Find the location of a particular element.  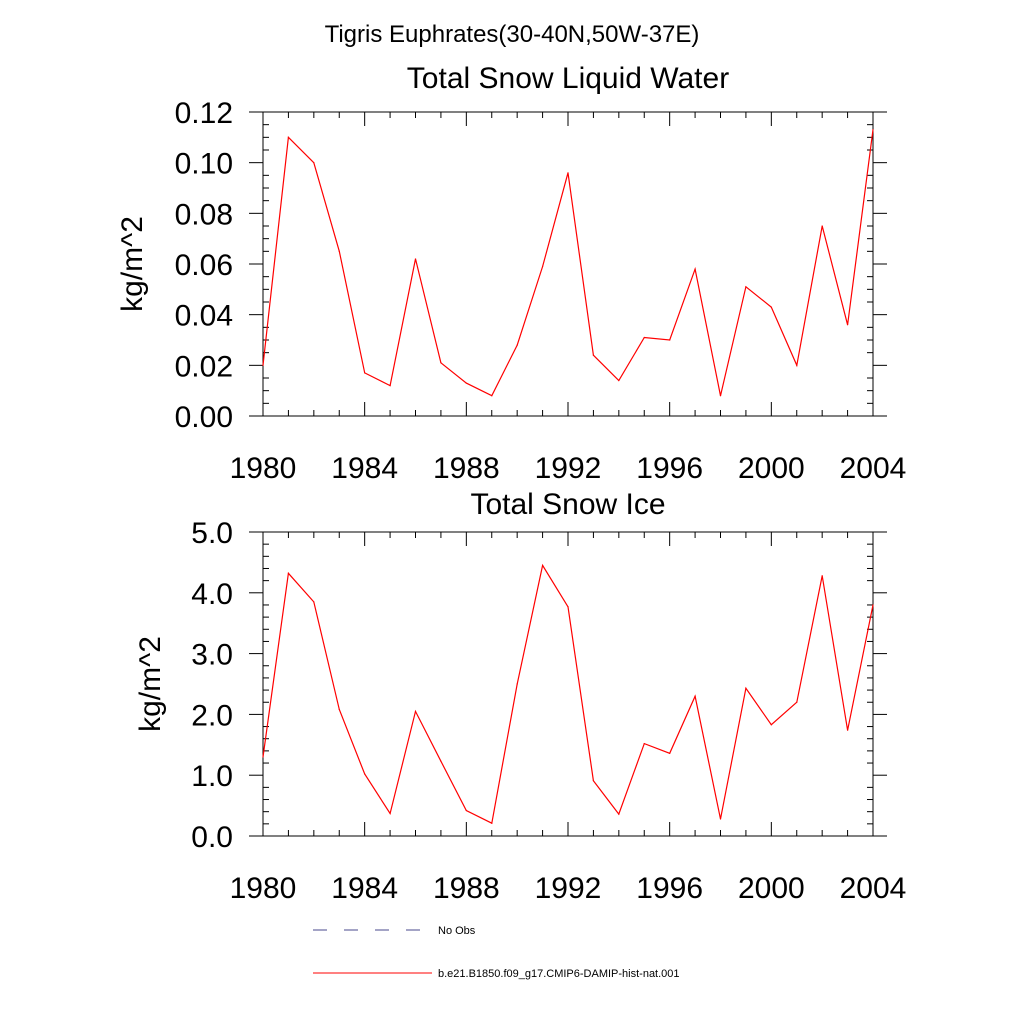

y-tick-label: 2.0 is located at coordinates (212, 715).